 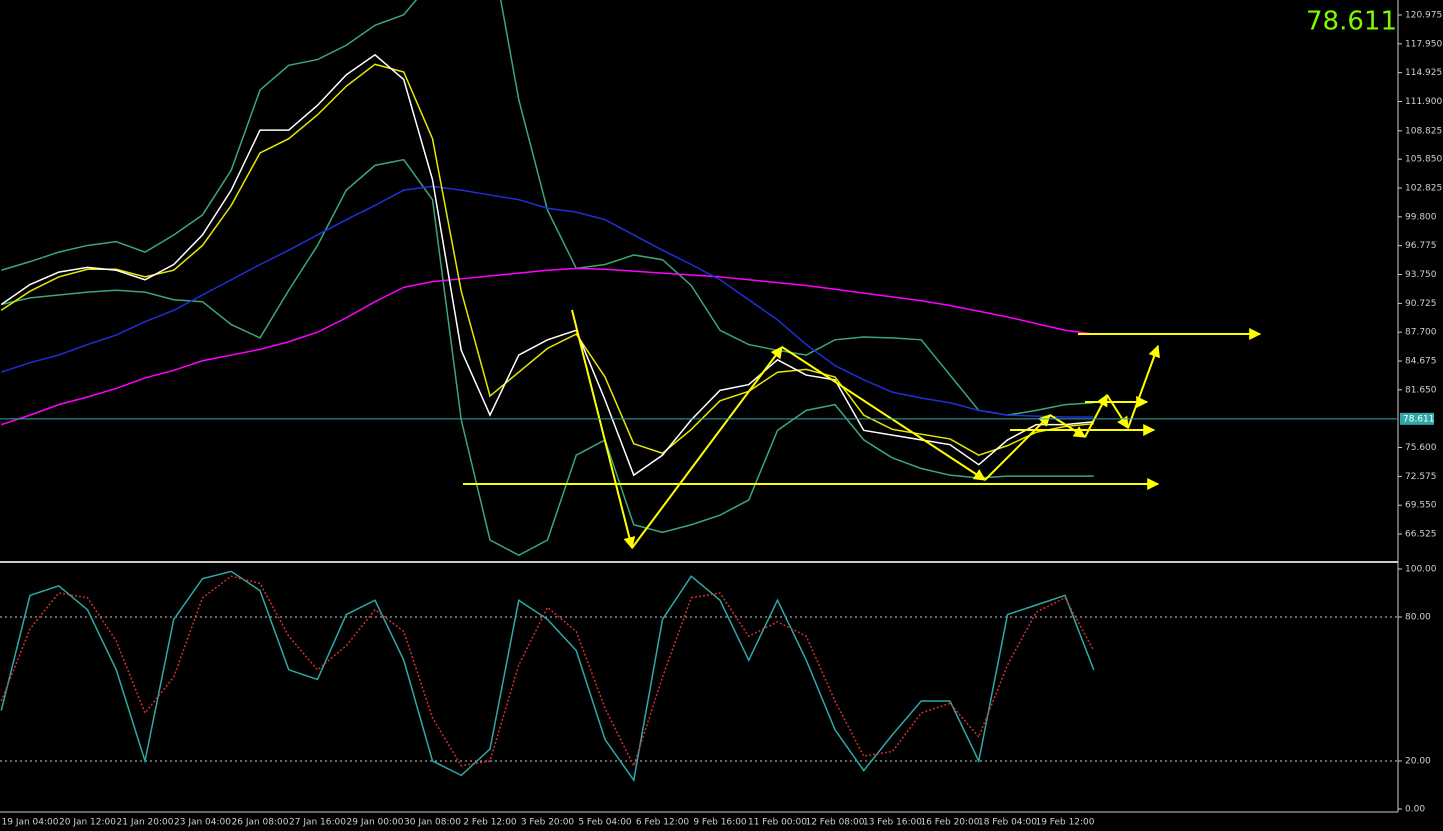 What do you see at coordinates (892, 823) in the screenshot?
I see `x-tick-label: 13 Feb 16:00` at bounding box center [892, 823].